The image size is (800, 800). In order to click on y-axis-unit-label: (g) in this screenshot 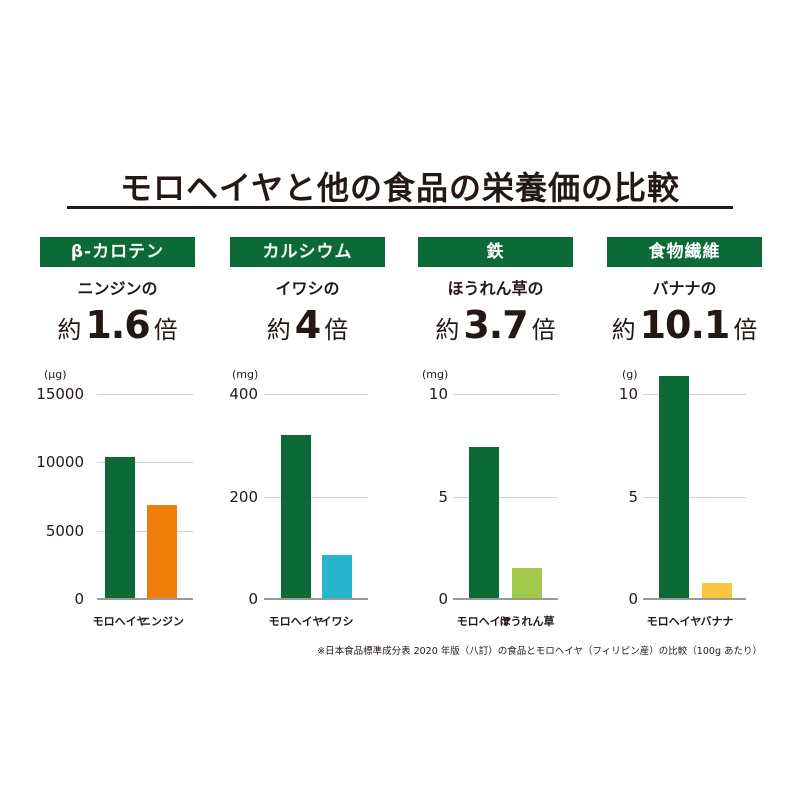, I will do `click(630, 374)`.